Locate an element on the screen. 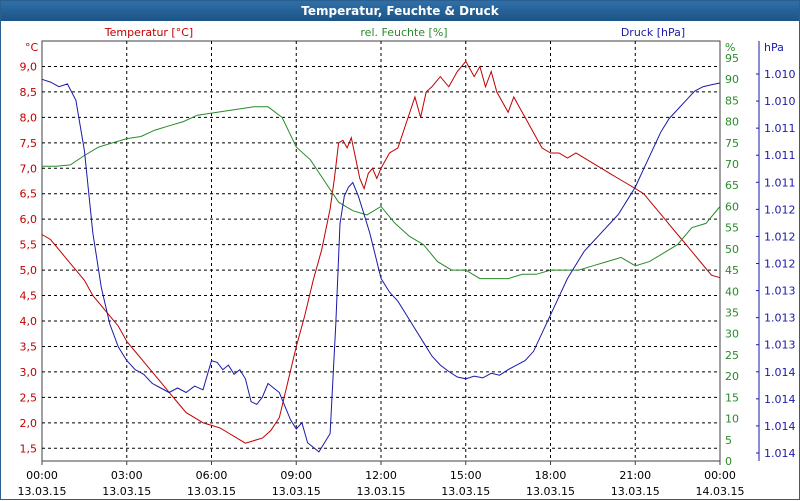 The image size is (800, 501). humidity-tick-label: 40 is located at coordinates (732, 291).